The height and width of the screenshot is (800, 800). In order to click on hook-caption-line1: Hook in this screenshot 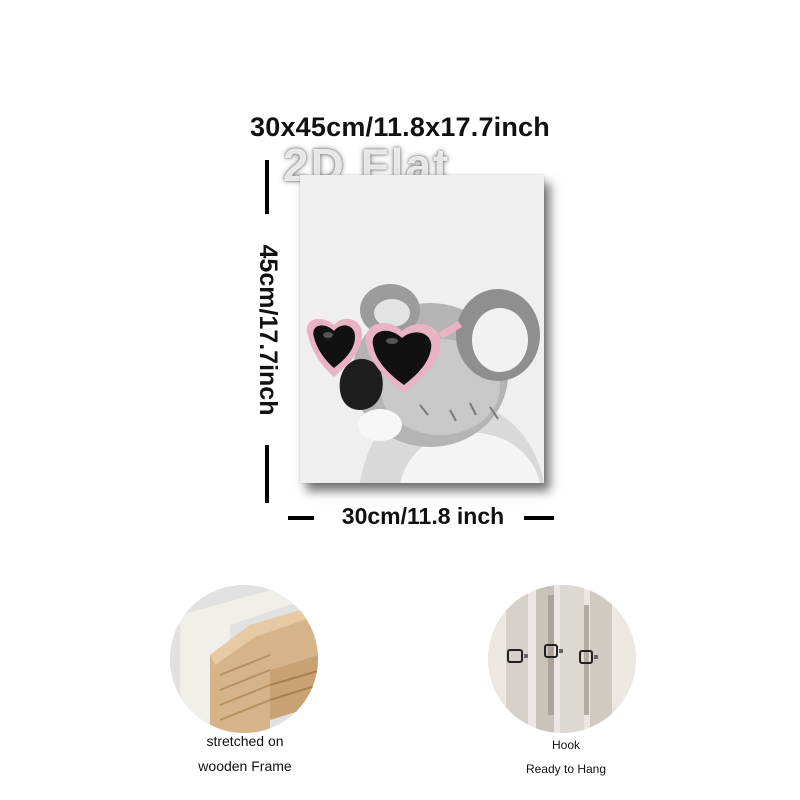, I will do `click(565, 745)`.